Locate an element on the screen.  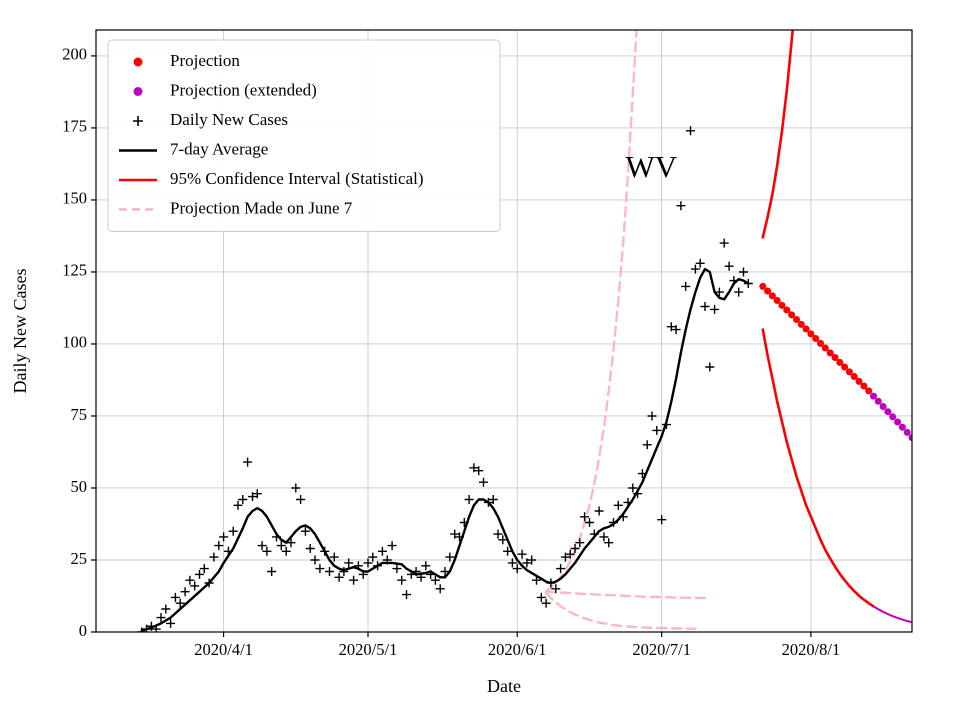
legend-label: 7-day Average is located at coordinates (219, 148).